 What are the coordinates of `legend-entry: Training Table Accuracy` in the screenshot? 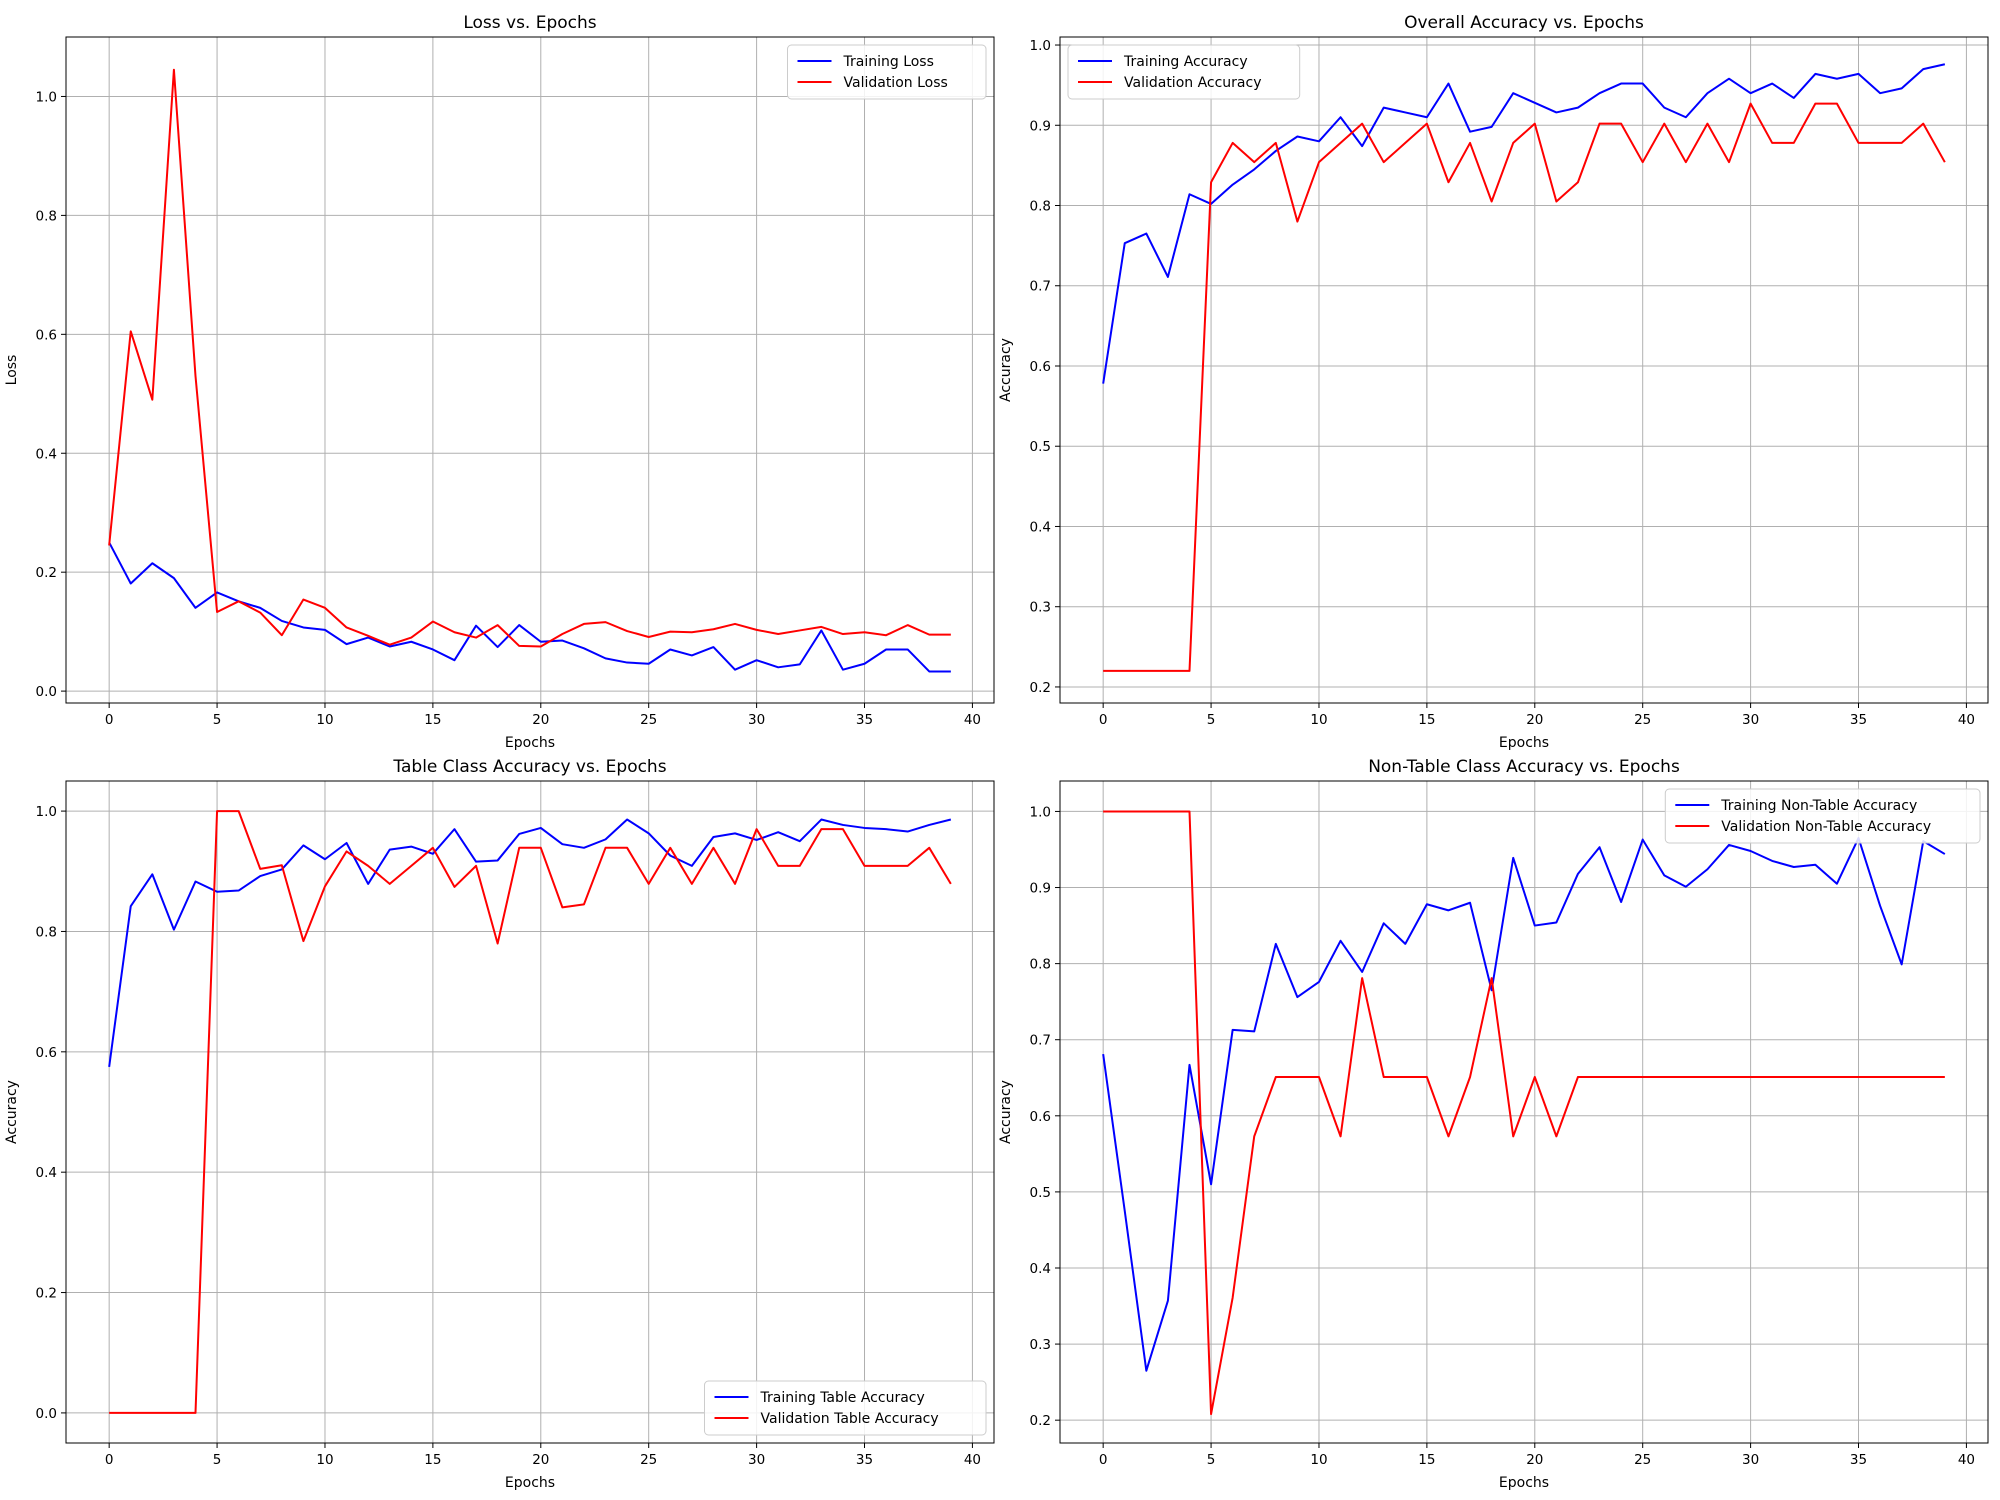 It's located at (842, 1398).